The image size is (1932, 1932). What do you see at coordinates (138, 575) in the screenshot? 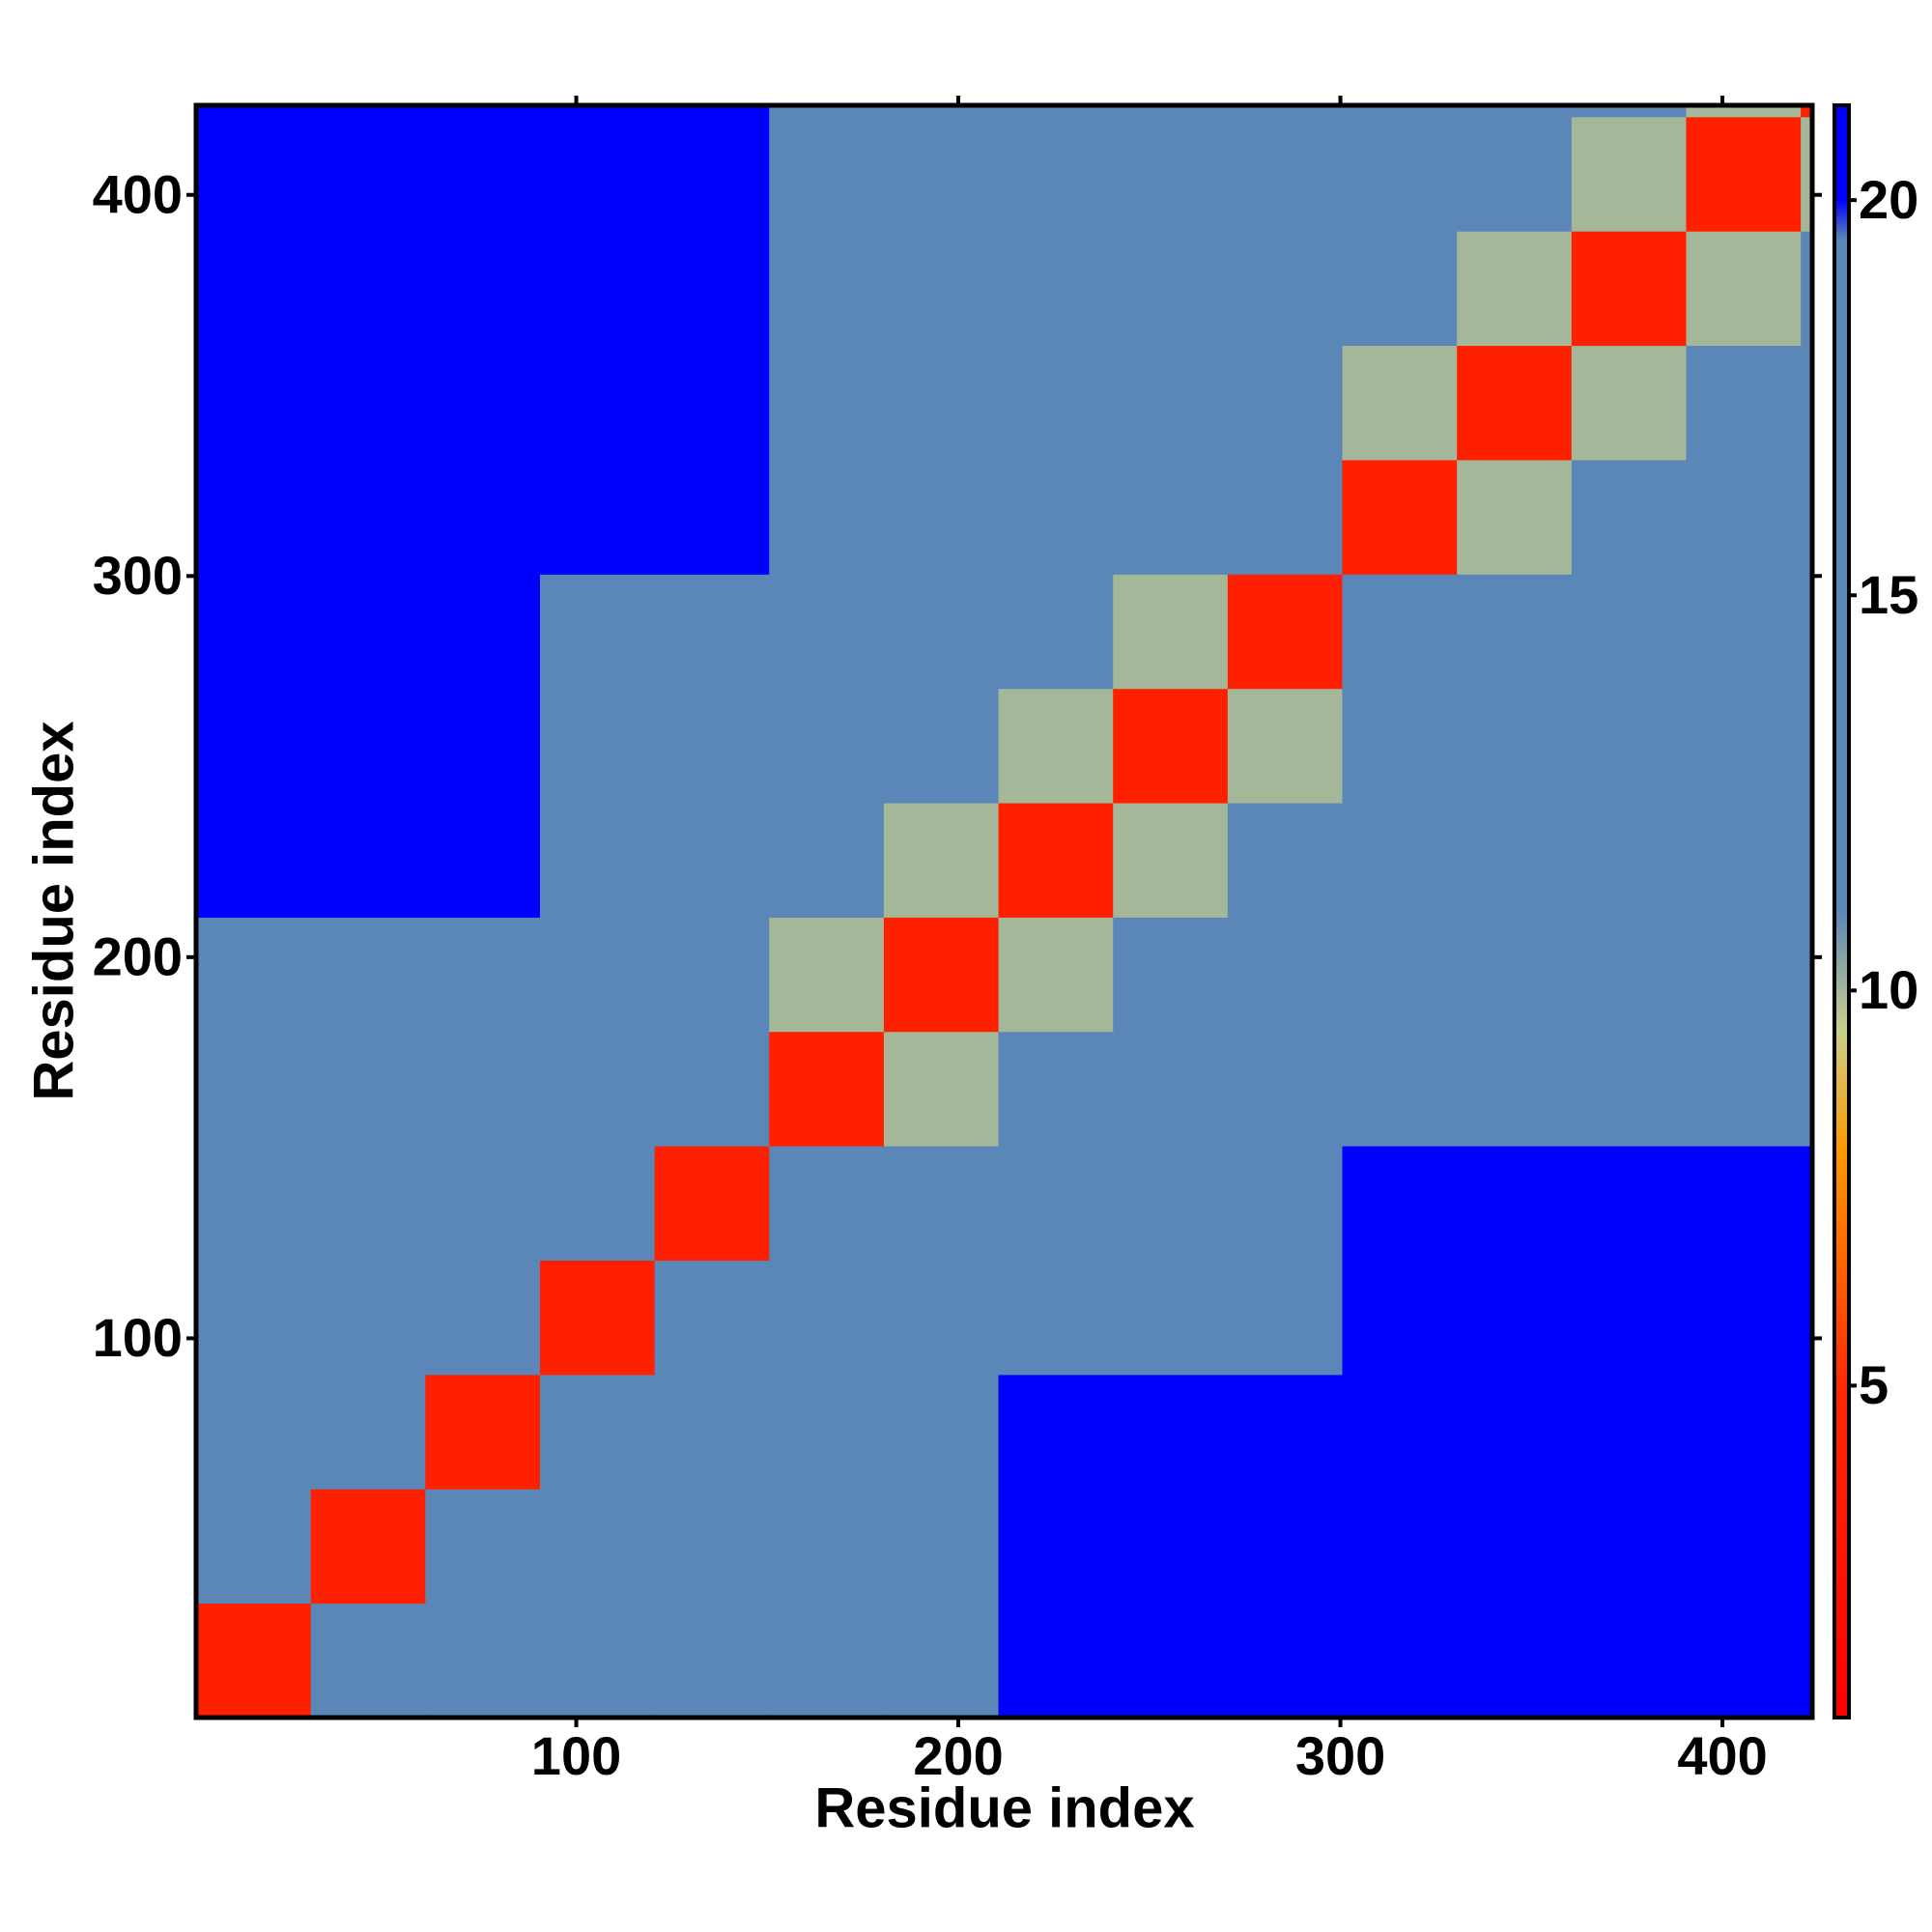
I see `y-tick-label: 300` at bounding box center [138, 575].